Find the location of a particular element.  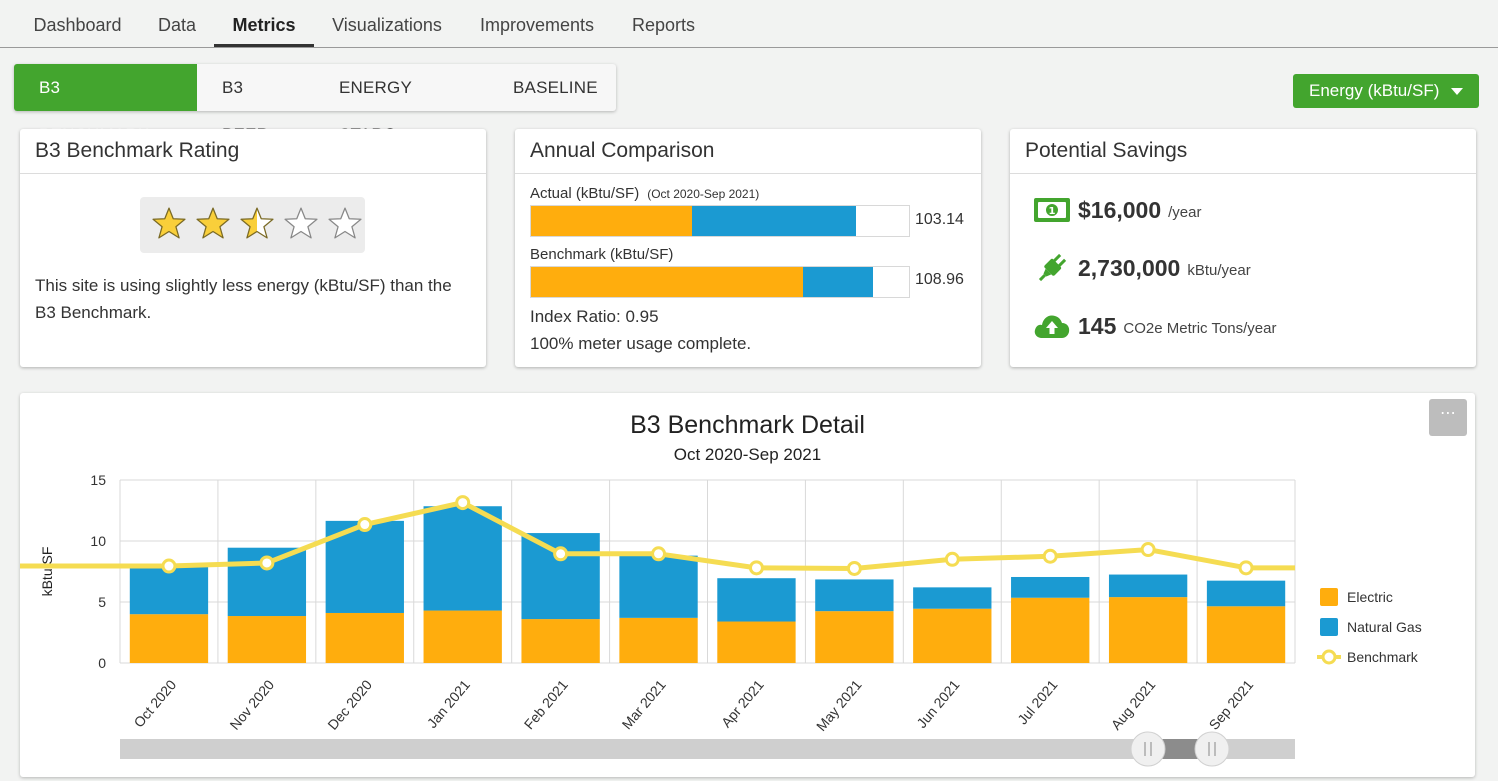

subtab-energy-star: ENERGY STAR® is located at coordinates (375, 111).